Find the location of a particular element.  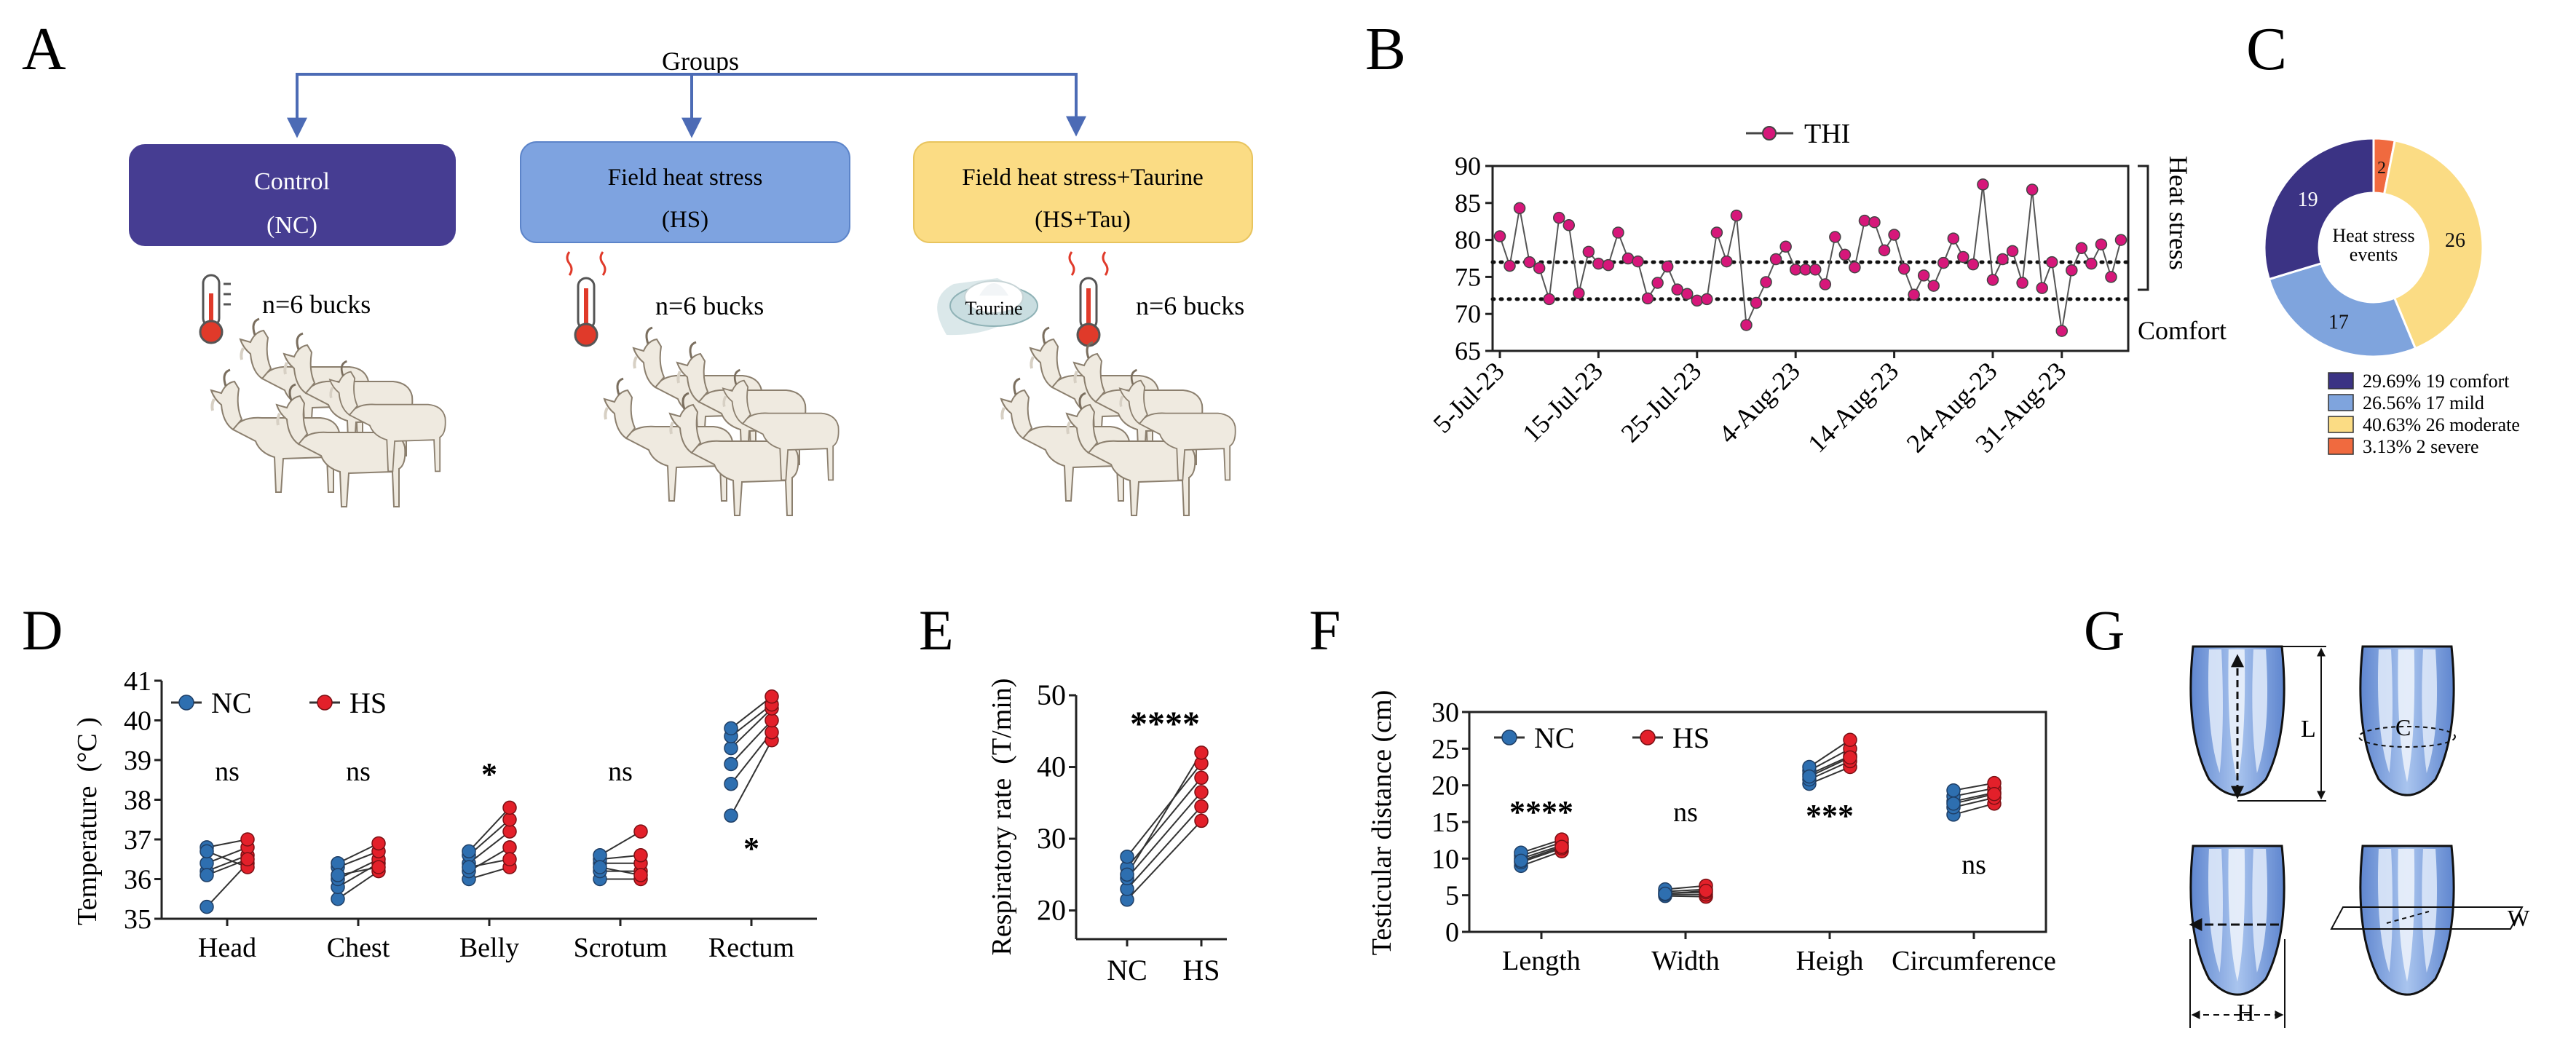

thi-series is located at coordinates (1810, 257).